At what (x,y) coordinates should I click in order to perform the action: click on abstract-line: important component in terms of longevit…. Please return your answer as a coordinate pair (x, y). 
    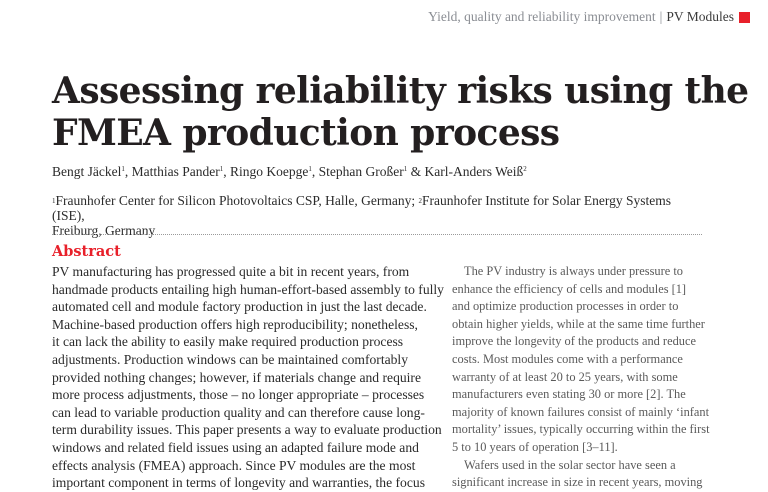
    Looking at the image, I should click on (238, 483).